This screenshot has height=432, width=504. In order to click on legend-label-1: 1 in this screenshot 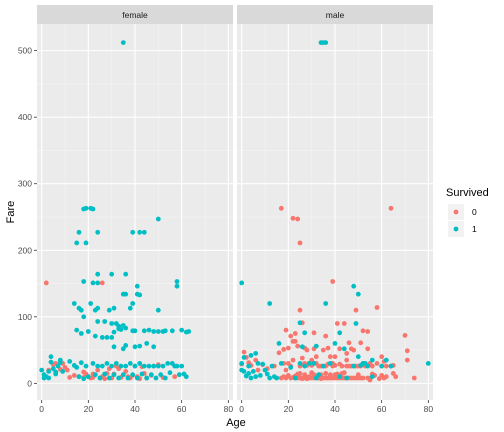, I will do `click(474, 229)`.